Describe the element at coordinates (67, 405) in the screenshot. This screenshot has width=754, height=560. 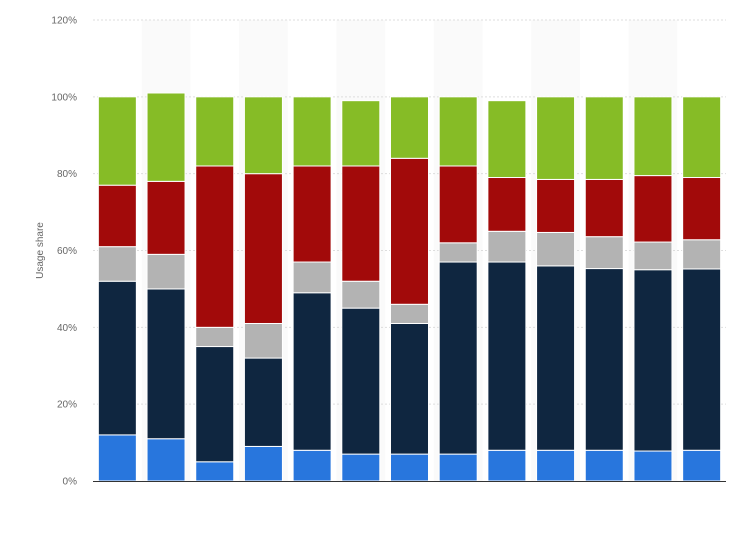
I see `y-tick-label: 20%` at that location.